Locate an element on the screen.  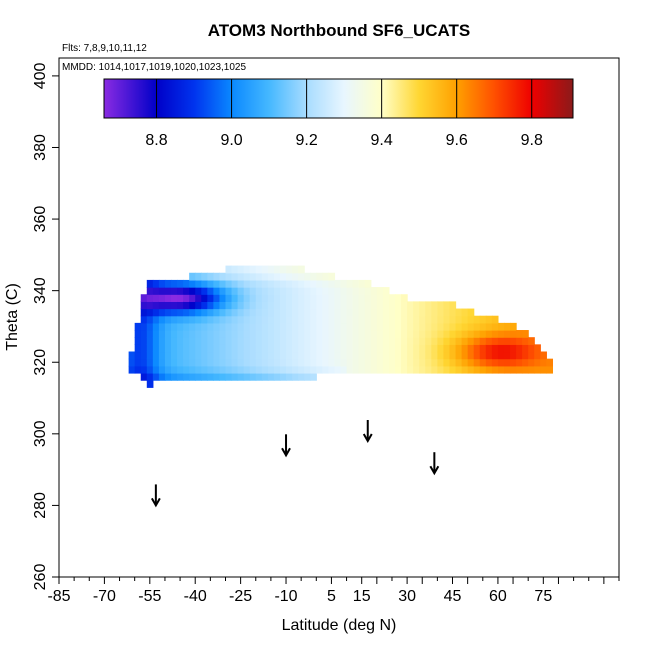
y-tick-label: 400 is located at coordinates (40, 75).